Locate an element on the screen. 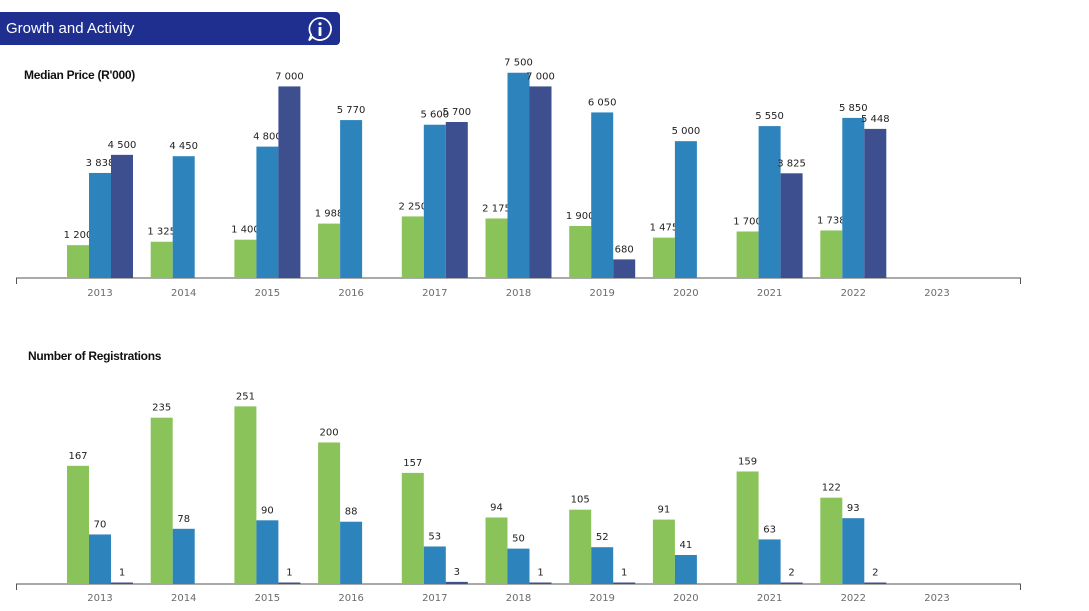 The width and height of the screenshot is (1089, 611). x-tick-label: 2016 is located at coordinates (350, 598).